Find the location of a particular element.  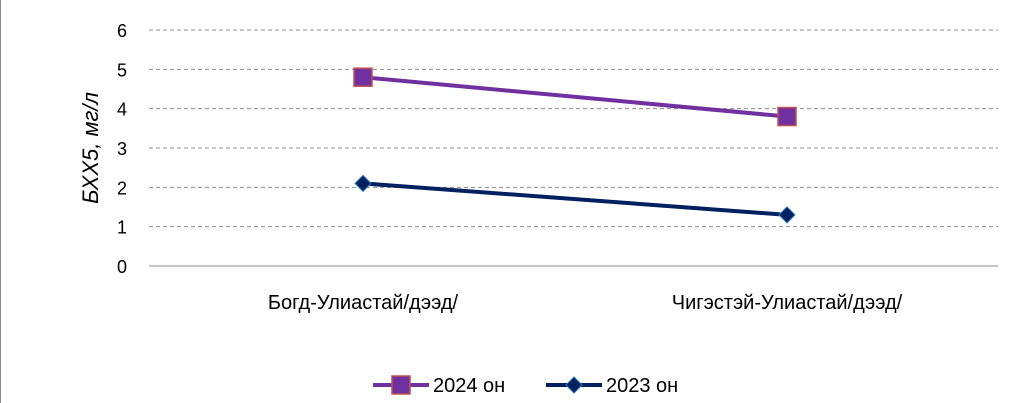

legend-item: 2024 он is located at coordinates (439, 386).